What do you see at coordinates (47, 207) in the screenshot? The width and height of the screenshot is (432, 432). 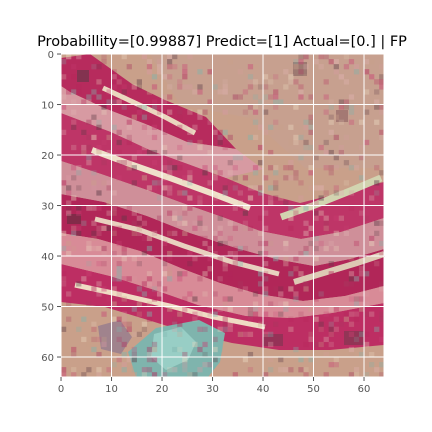 I see `y-tick-label: 30` at bounding box center [47, 207].